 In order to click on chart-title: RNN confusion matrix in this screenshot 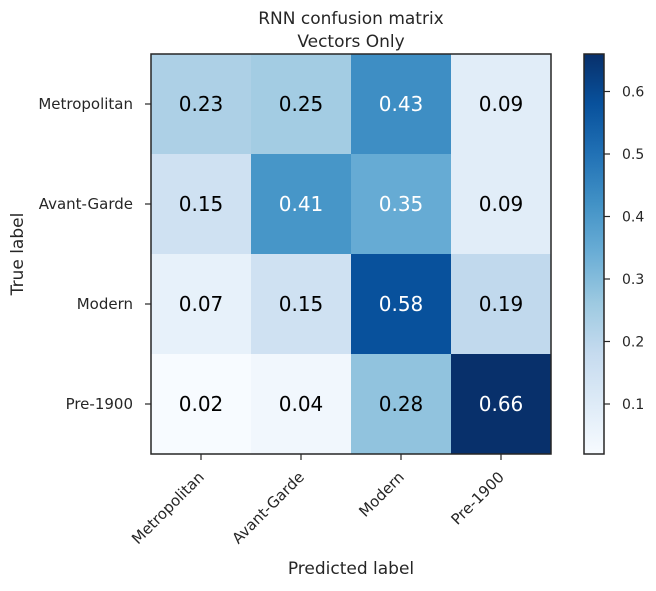, I will do `click(351, 19)`.